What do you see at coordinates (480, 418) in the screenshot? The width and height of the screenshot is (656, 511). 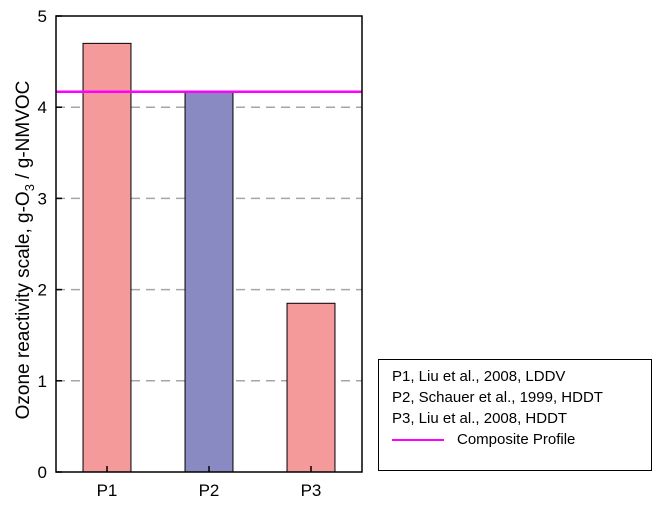 I see `legend-entry-p3: P3, Liu et al., 2008, HDDT` at bounding box center [480, 418].